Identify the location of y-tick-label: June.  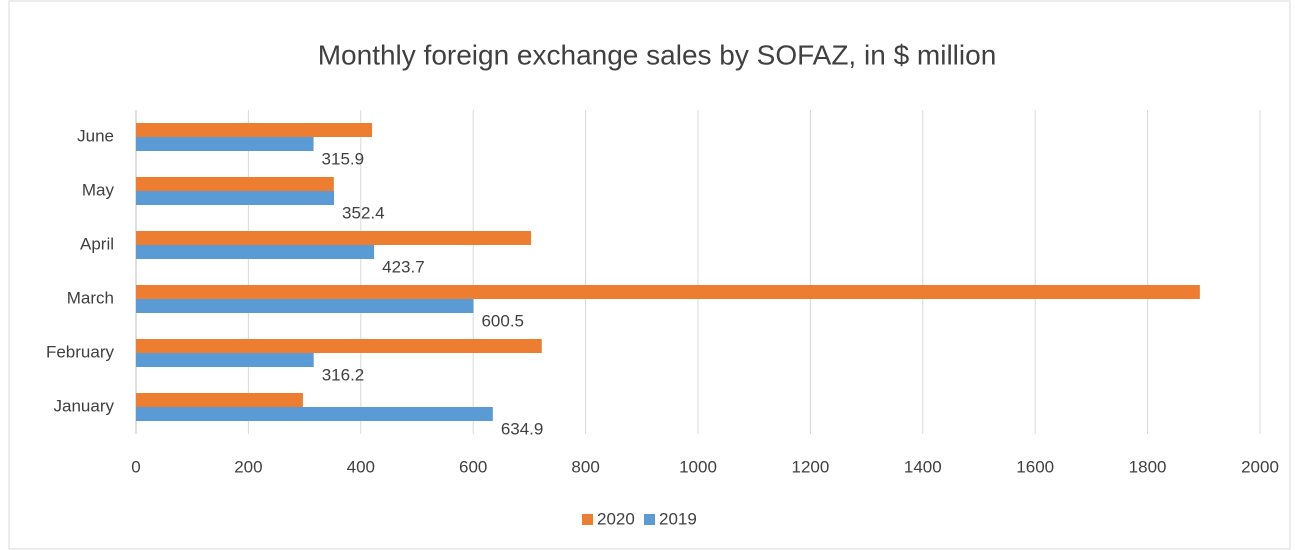
(95, 135).